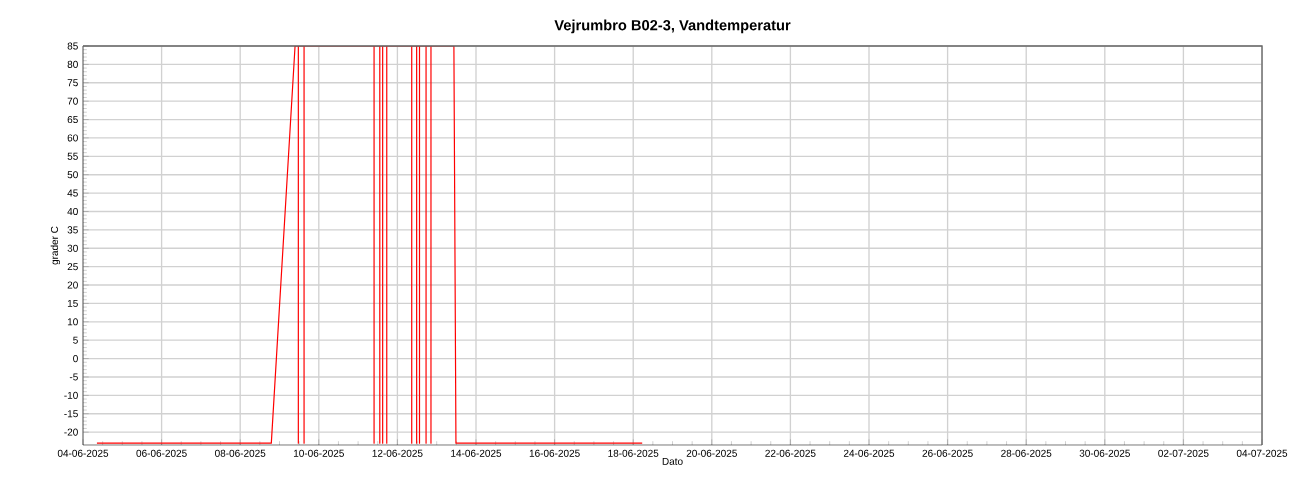 The width and height of the screenshot is (1300, 500). I want to click on y-tick-label: -20, so click(71, 432).